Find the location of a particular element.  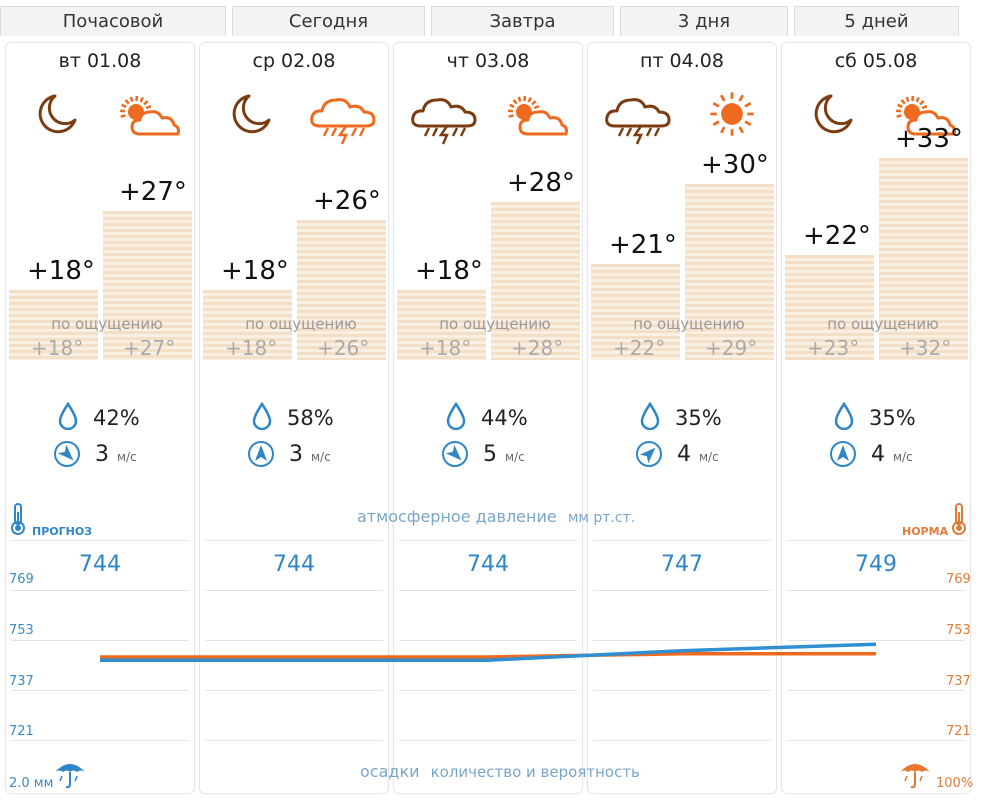

temp-day: +30° is located at coordinates (735, 165).